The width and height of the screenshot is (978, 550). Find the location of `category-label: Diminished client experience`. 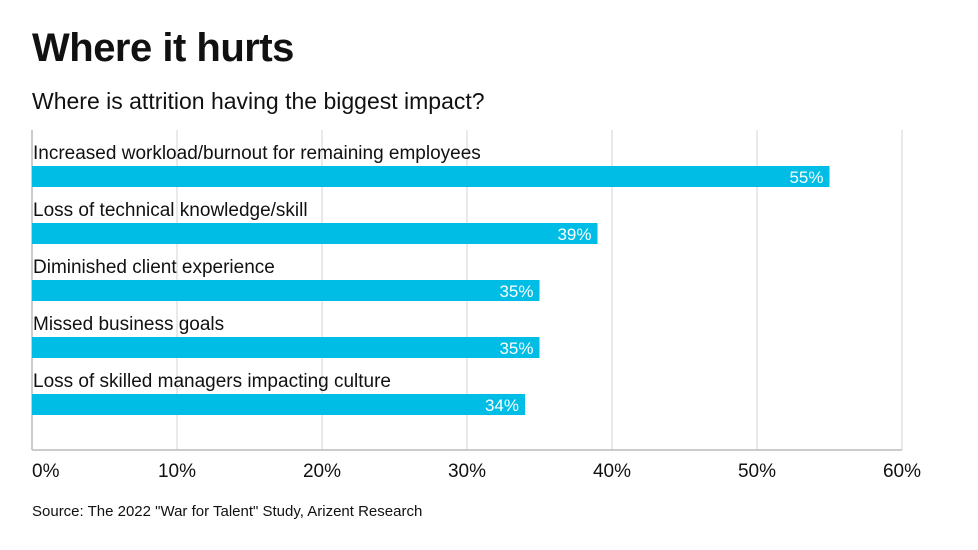

category-label: Diminished client experience is located at coordinates (154, 267).